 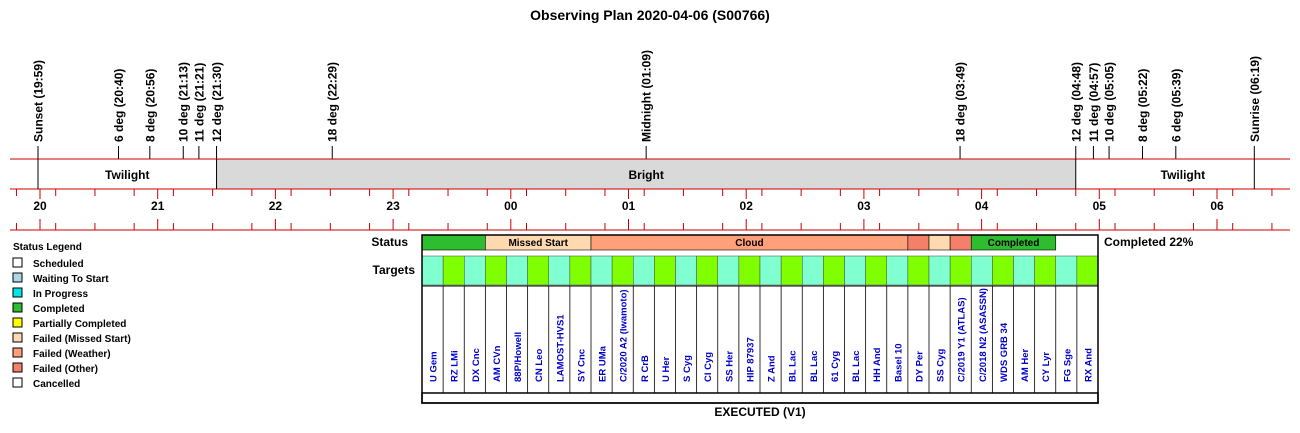 I want to click on target-name: DX Cnc, so click(x=476, y=365).